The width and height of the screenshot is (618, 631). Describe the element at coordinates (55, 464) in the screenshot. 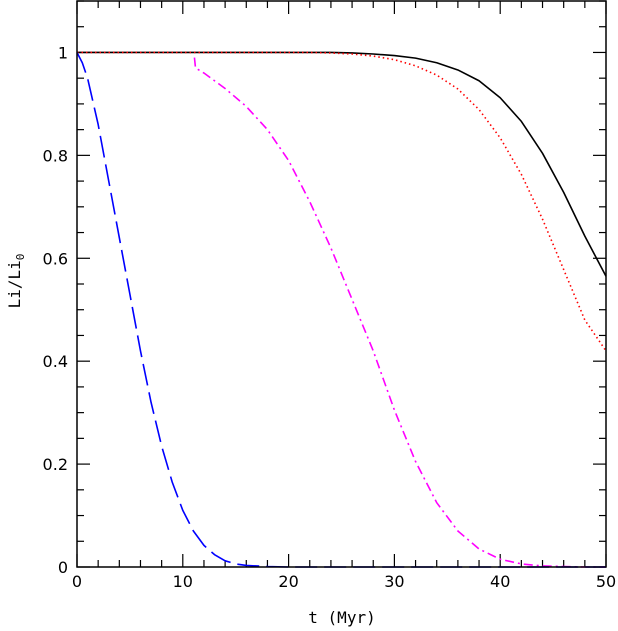

I see `y-tick-label: 0.2` at that location.